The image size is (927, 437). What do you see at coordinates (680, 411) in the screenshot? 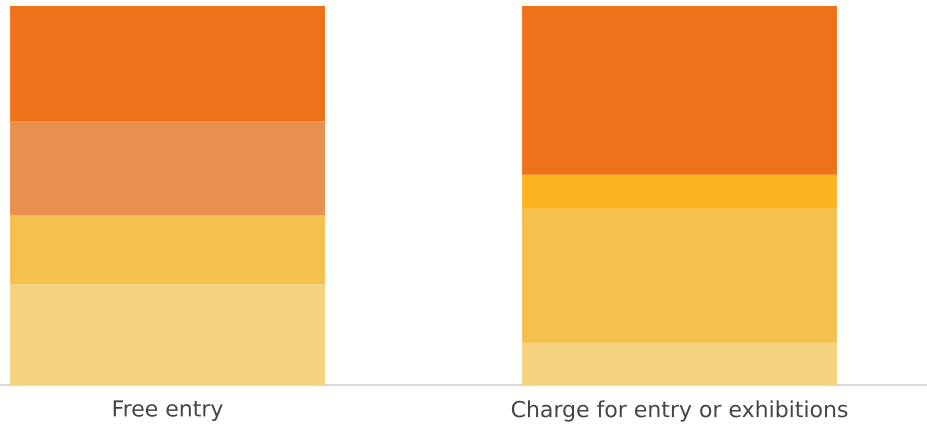
I see `x-tick-label: Charge for entry or exhibitions` at bounding box center [680, 411].